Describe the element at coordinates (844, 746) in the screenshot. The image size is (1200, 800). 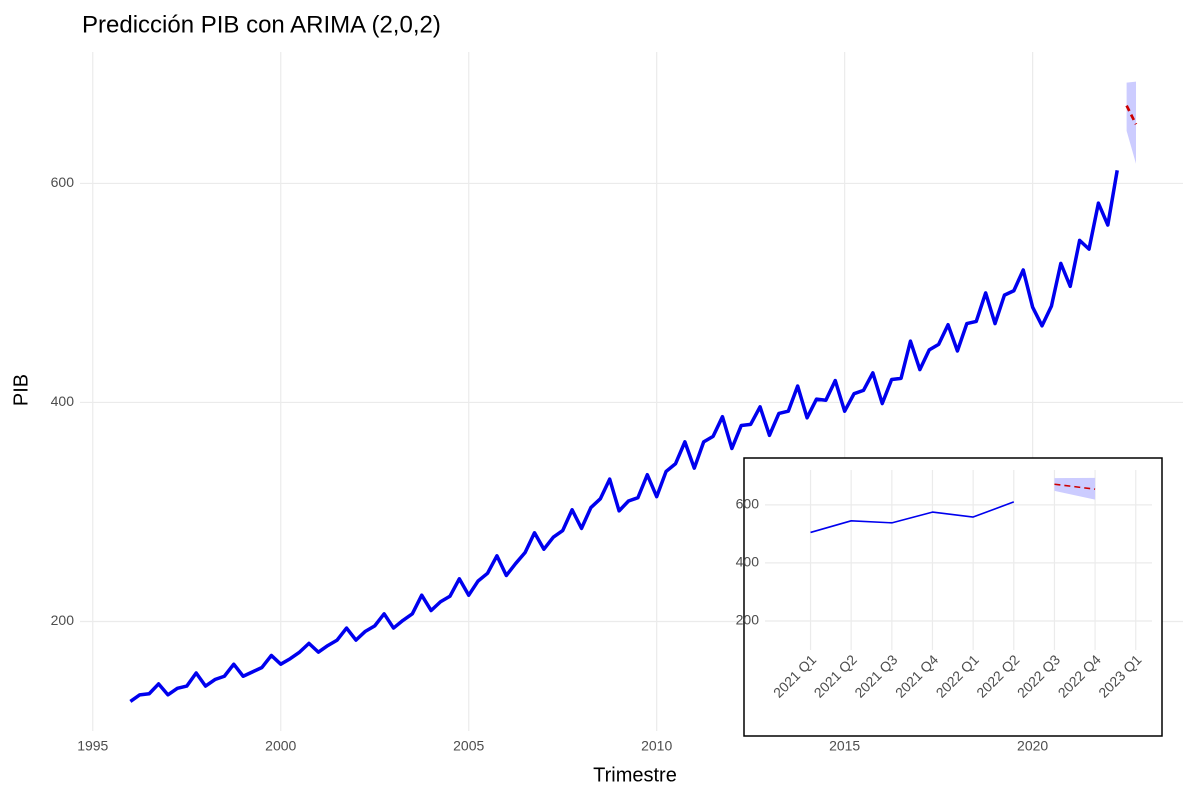
I see `x-tick-label: 2015` at that location.